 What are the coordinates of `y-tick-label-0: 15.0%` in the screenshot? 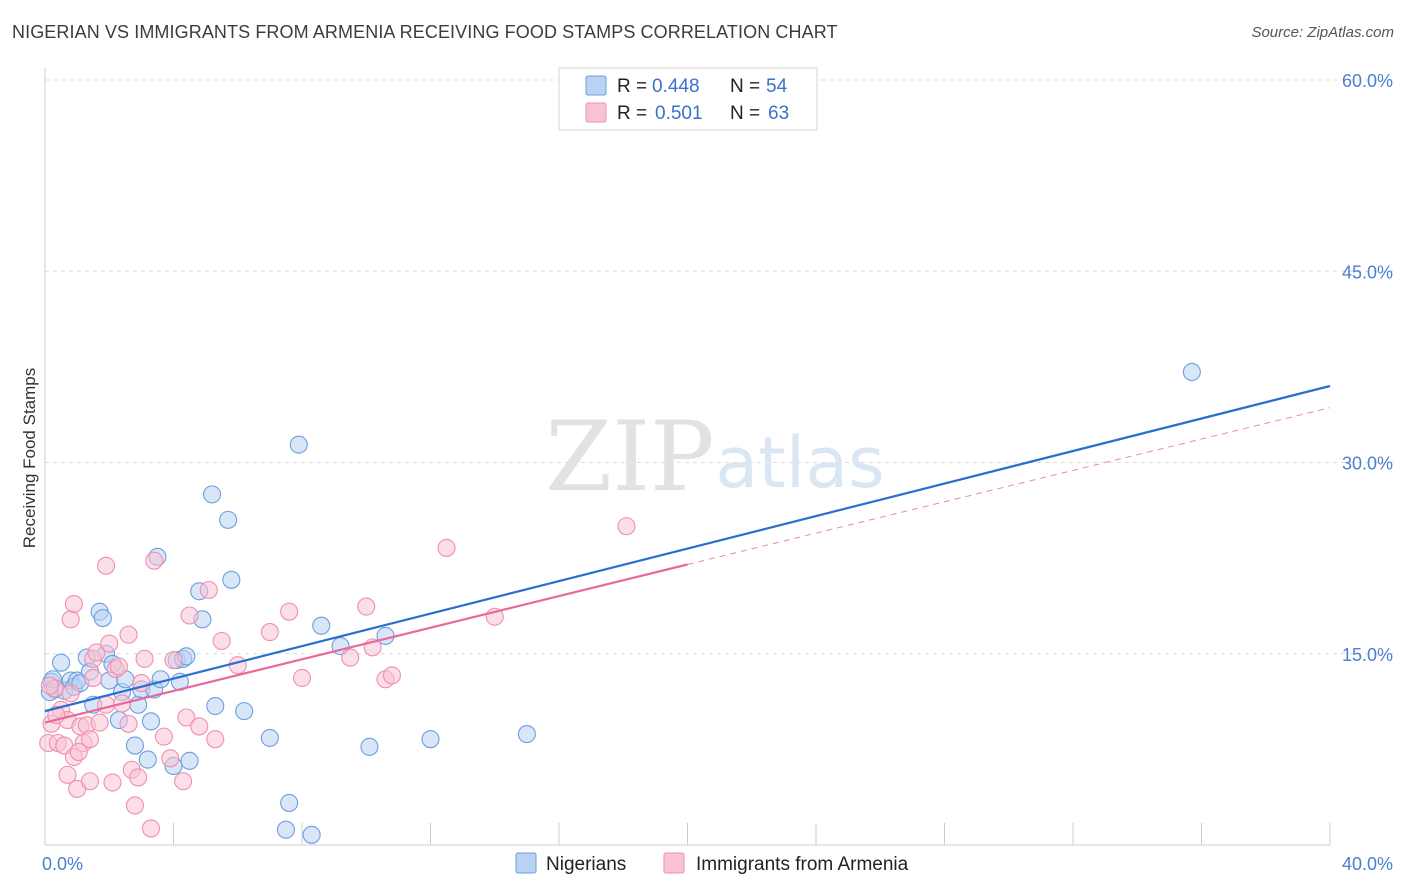 It's located at (1367, 655).